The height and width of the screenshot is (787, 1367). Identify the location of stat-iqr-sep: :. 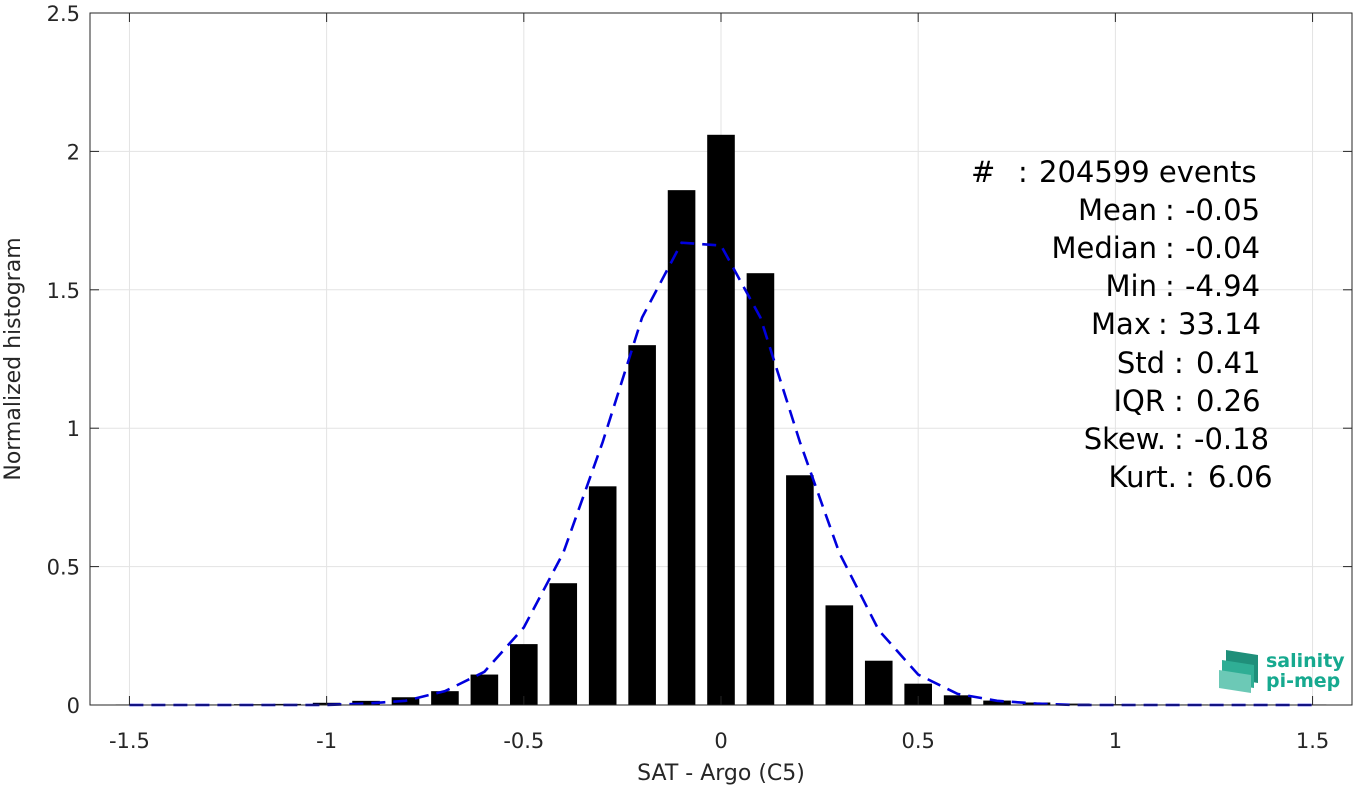
(1179, 401).